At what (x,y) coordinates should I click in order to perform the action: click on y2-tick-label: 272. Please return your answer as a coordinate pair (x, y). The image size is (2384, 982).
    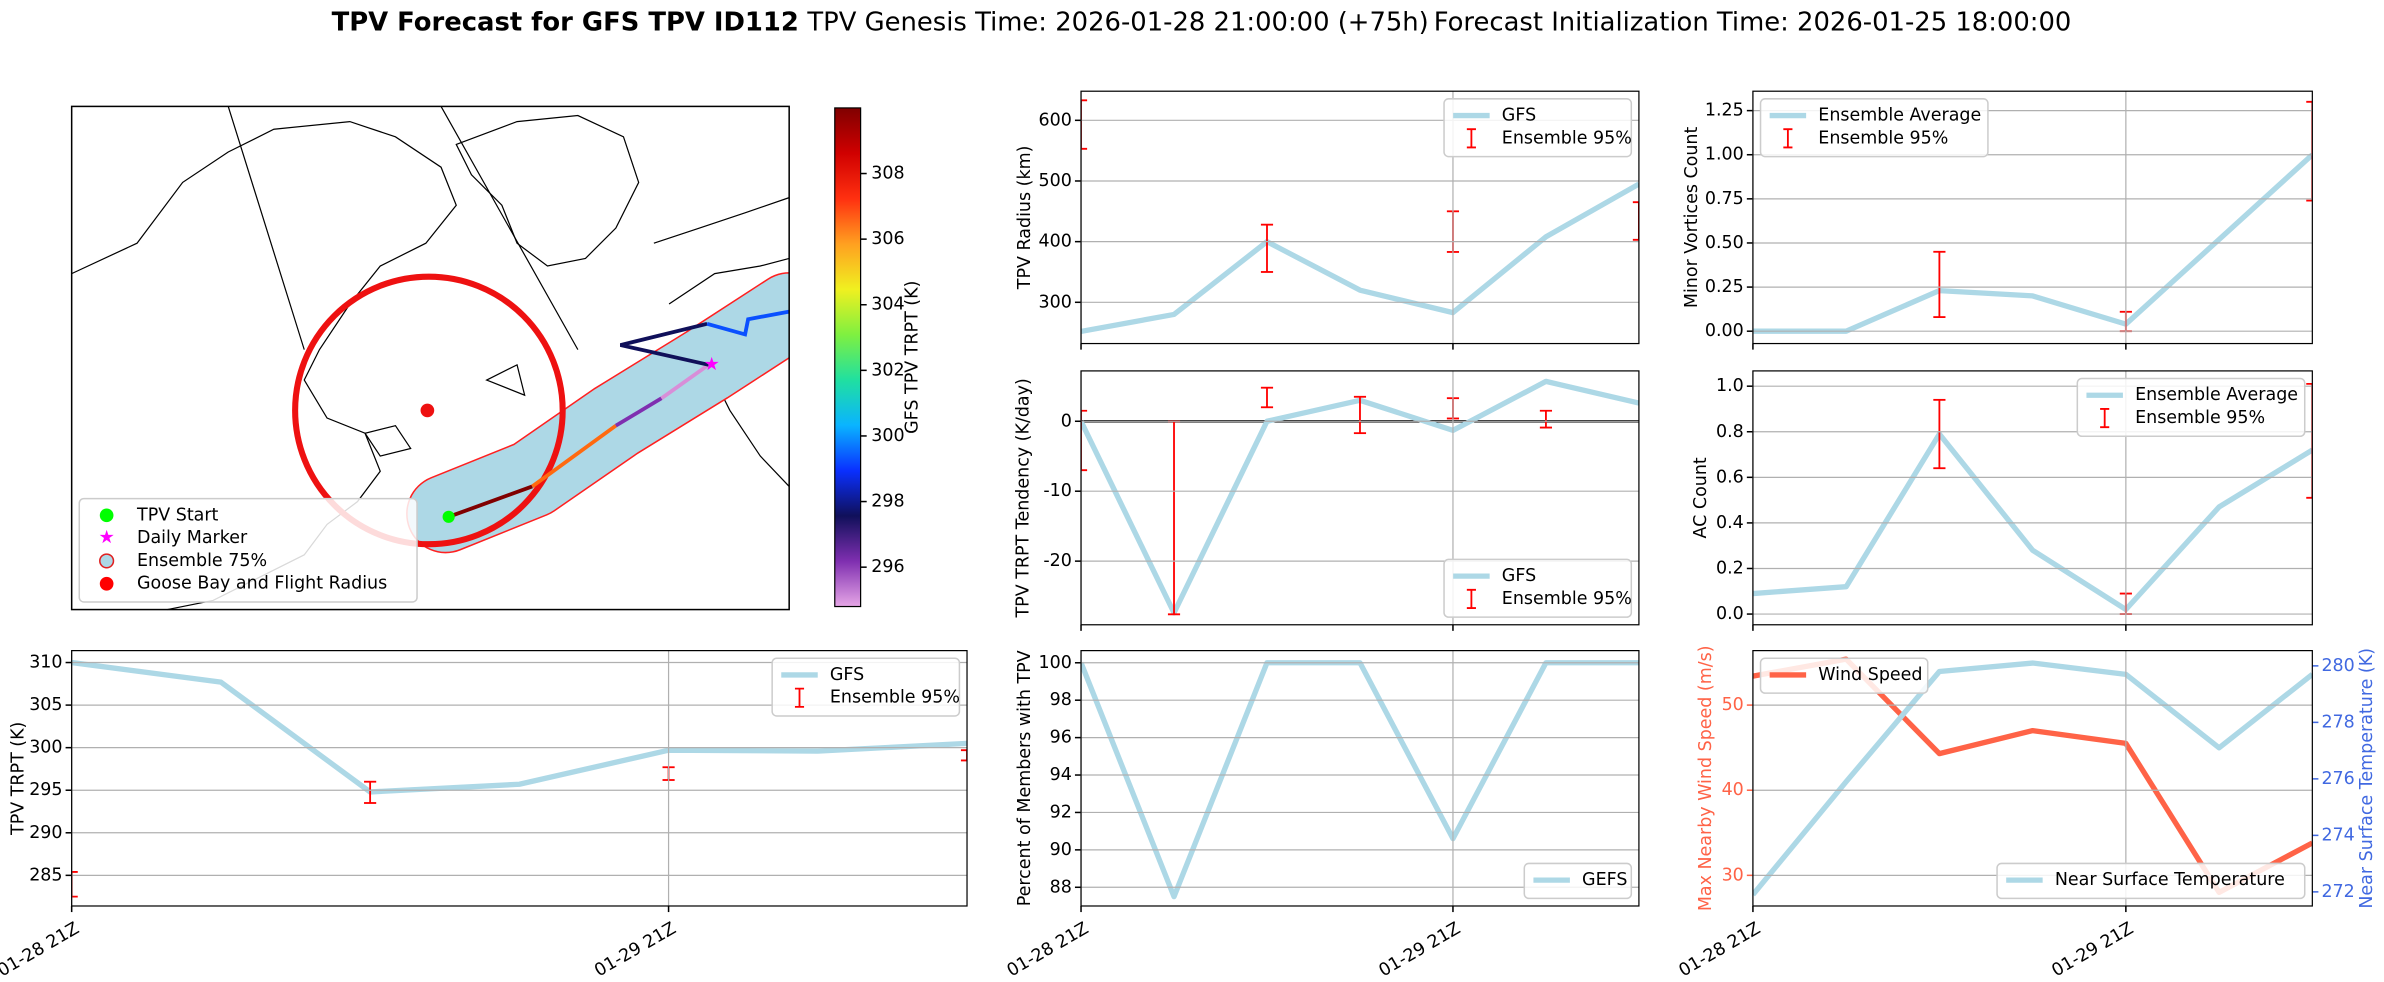
    Looking at the image, I should click on (2337, 892).